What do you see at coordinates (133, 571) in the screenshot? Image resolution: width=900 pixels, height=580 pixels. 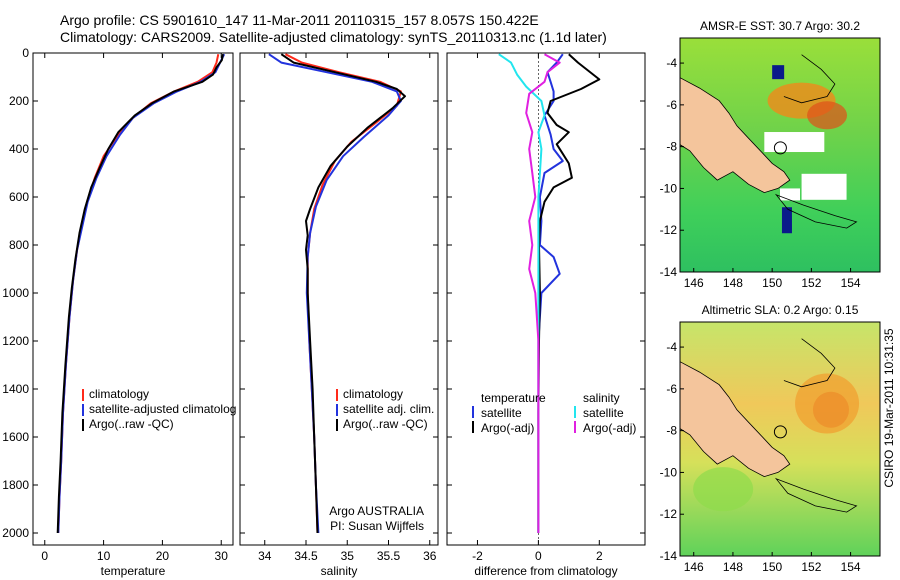 I see `temperature-xlabel: temperature` at bounding box center [133, 571].